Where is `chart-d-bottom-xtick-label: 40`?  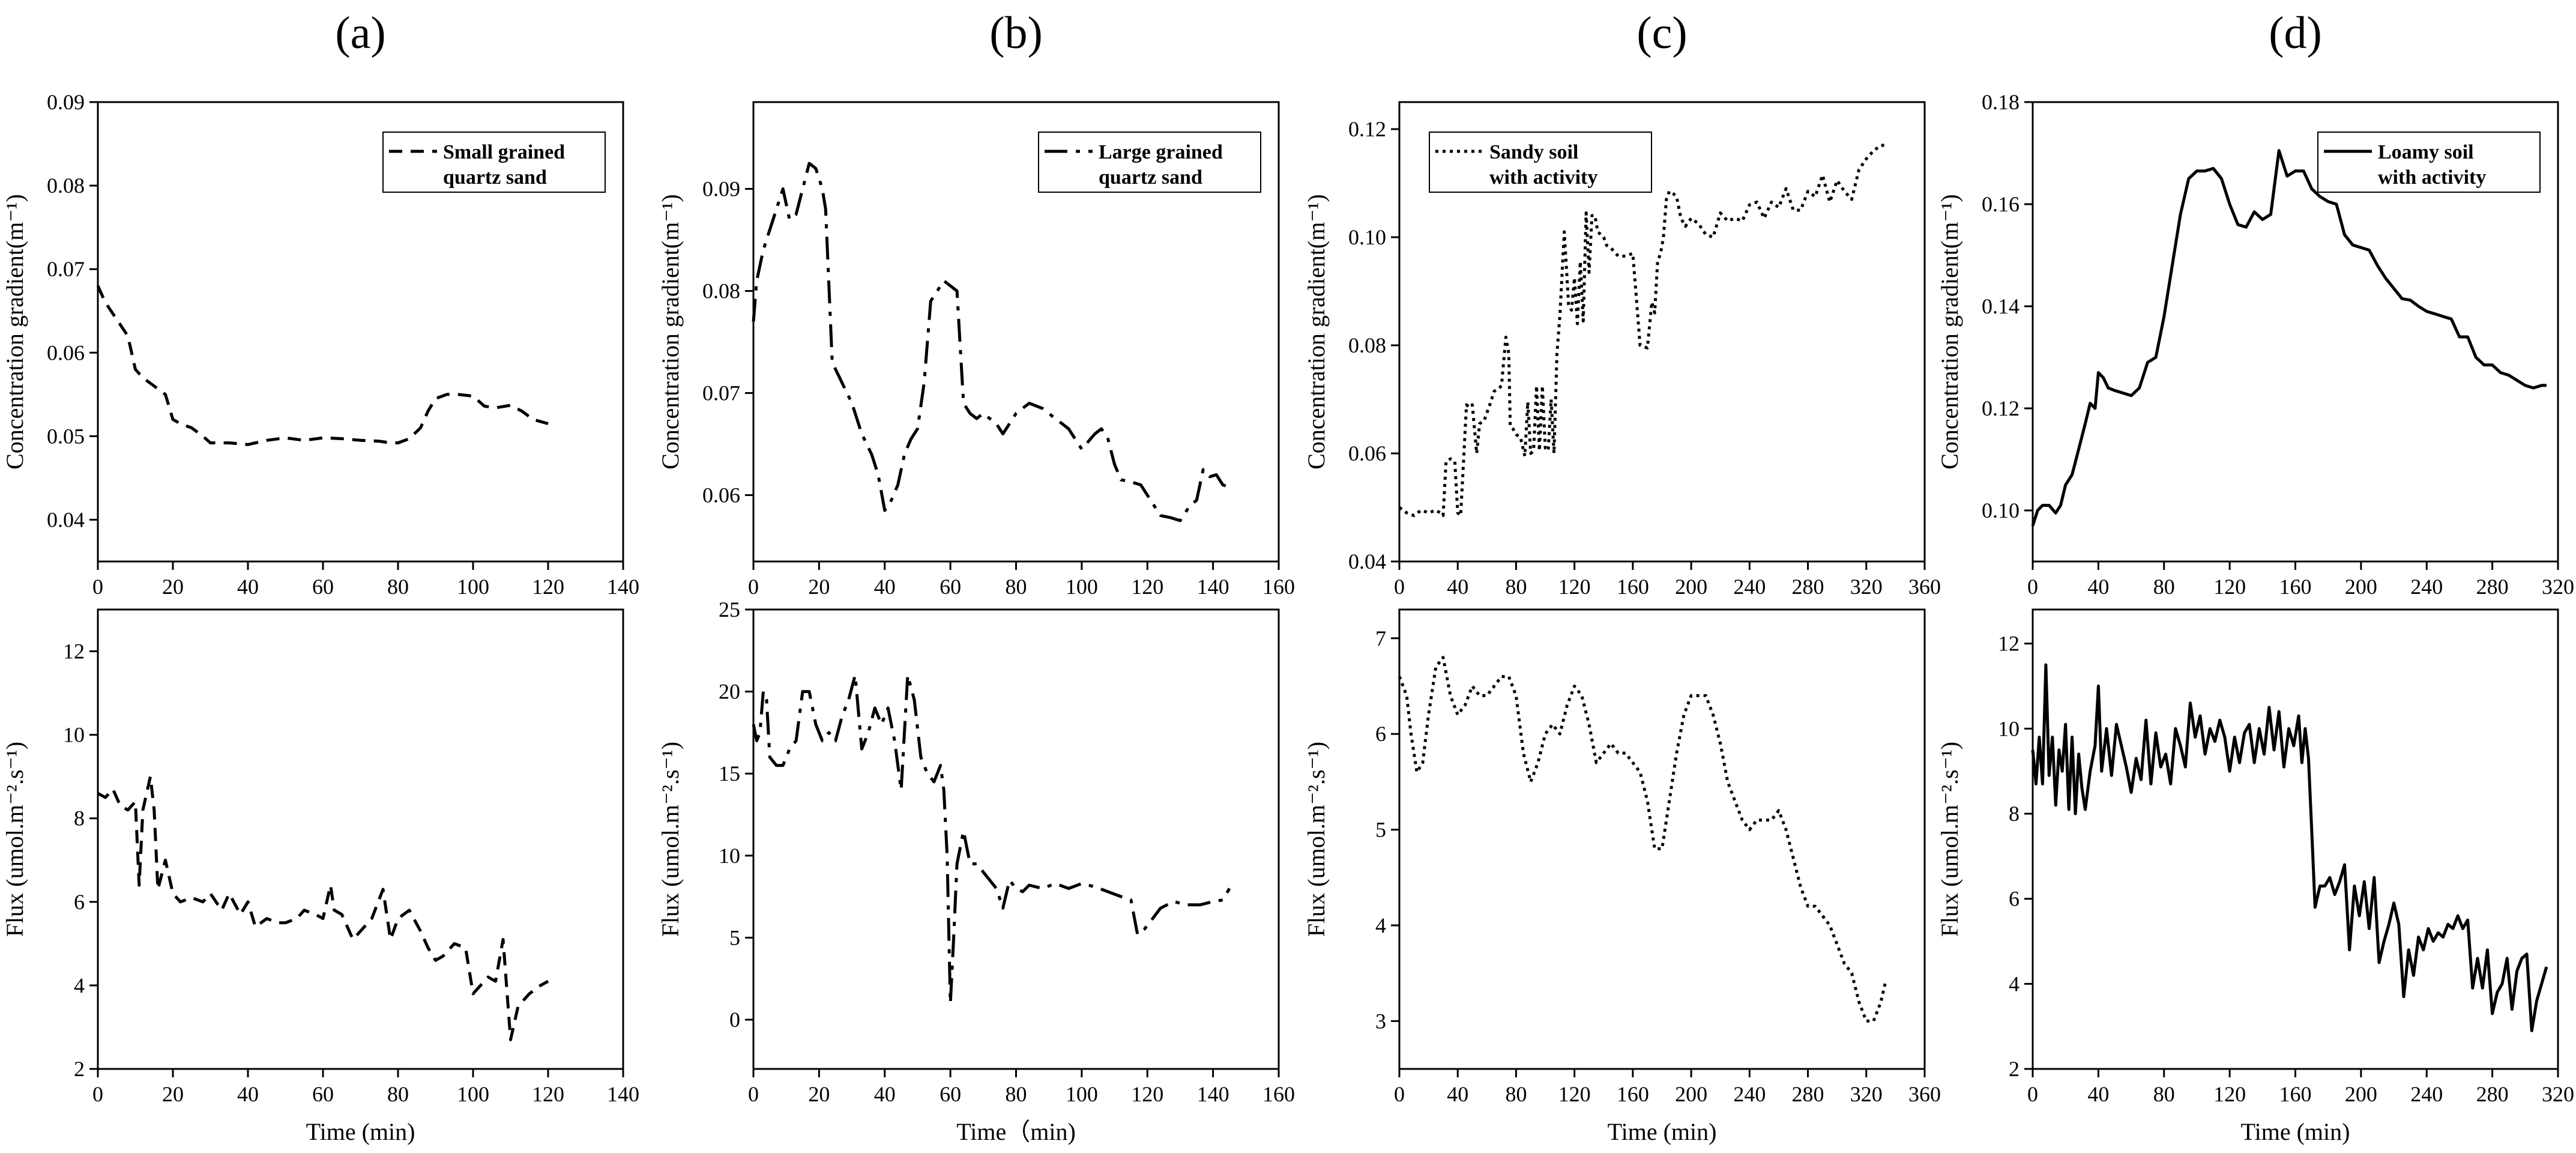 chart-d-bottom-xtick-label: 40 is located at coordinates (2098, 1094).